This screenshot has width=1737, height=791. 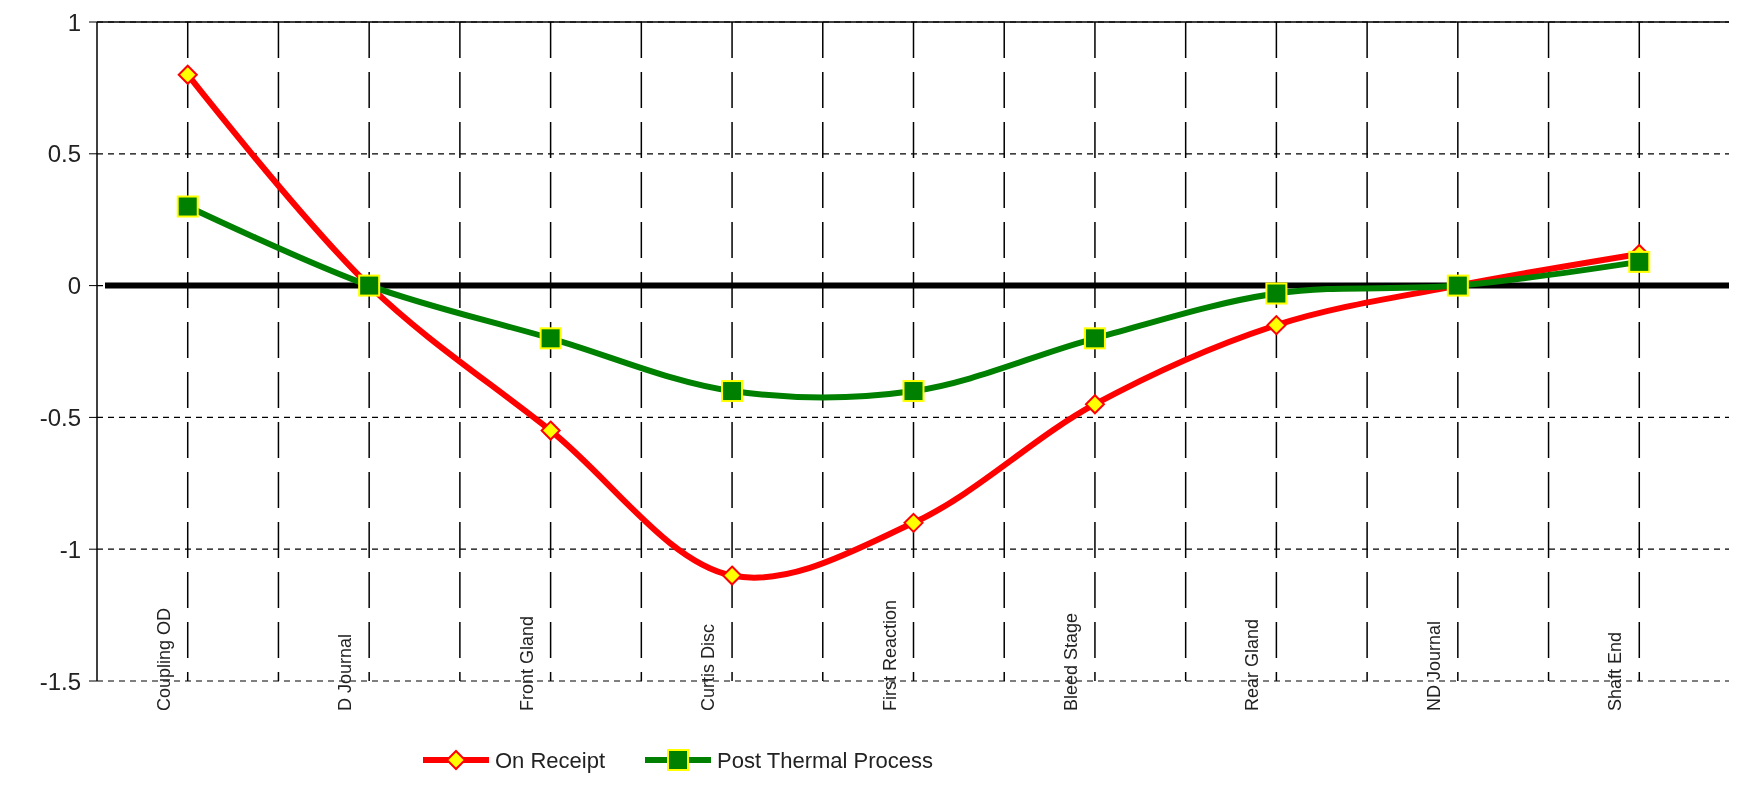 I want to click on x-tick-label: Curtis Disc, so click(x=708, y=667).